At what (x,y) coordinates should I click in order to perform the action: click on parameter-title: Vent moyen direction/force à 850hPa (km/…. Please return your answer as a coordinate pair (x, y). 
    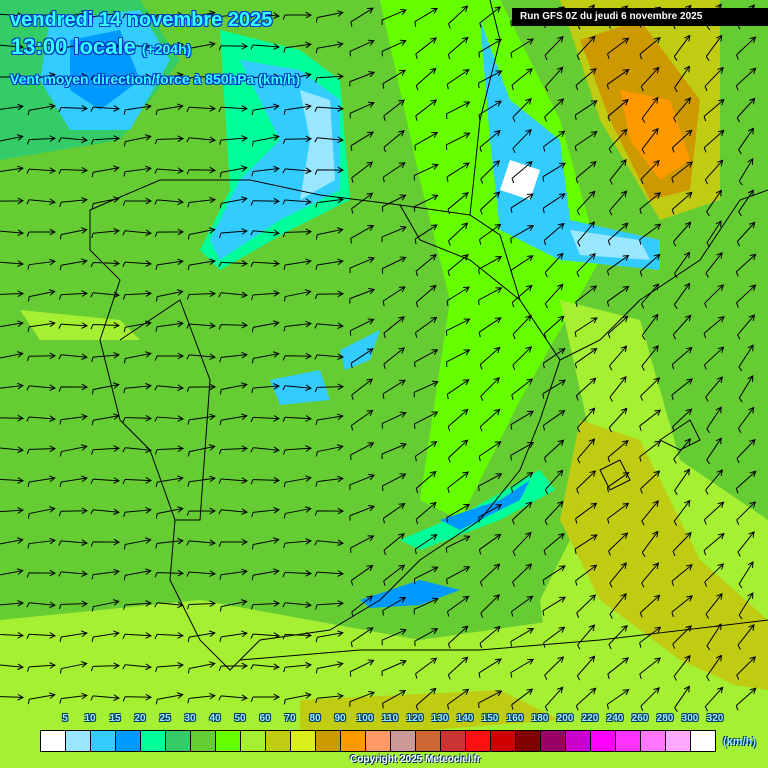
    Looking at the image, I should click on (155, 79).